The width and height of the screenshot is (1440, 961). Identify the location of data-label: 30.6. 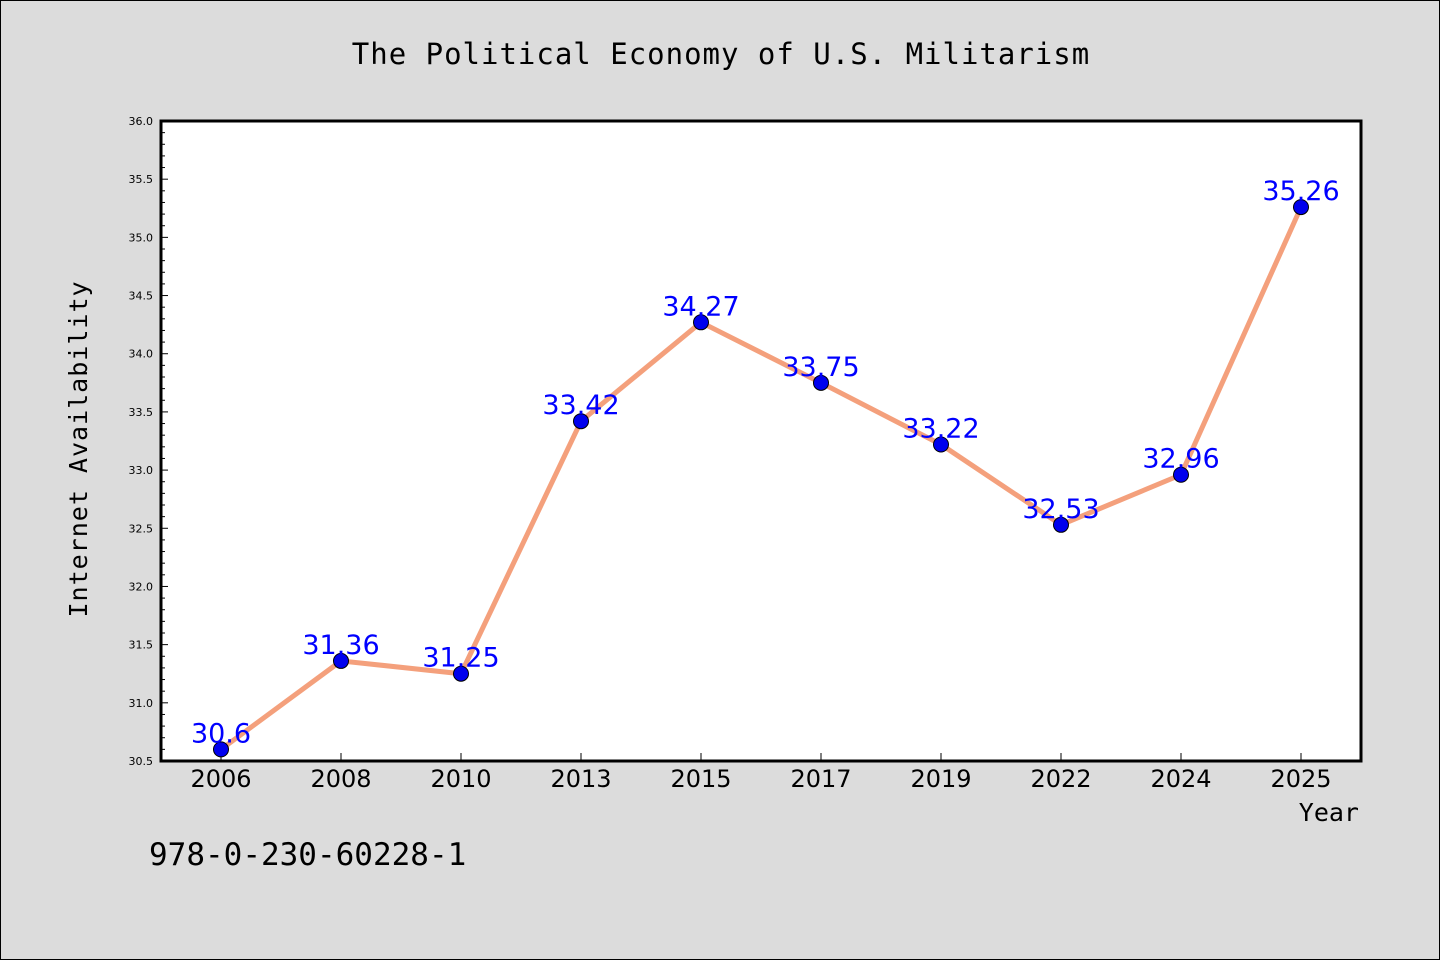
(221, 733).